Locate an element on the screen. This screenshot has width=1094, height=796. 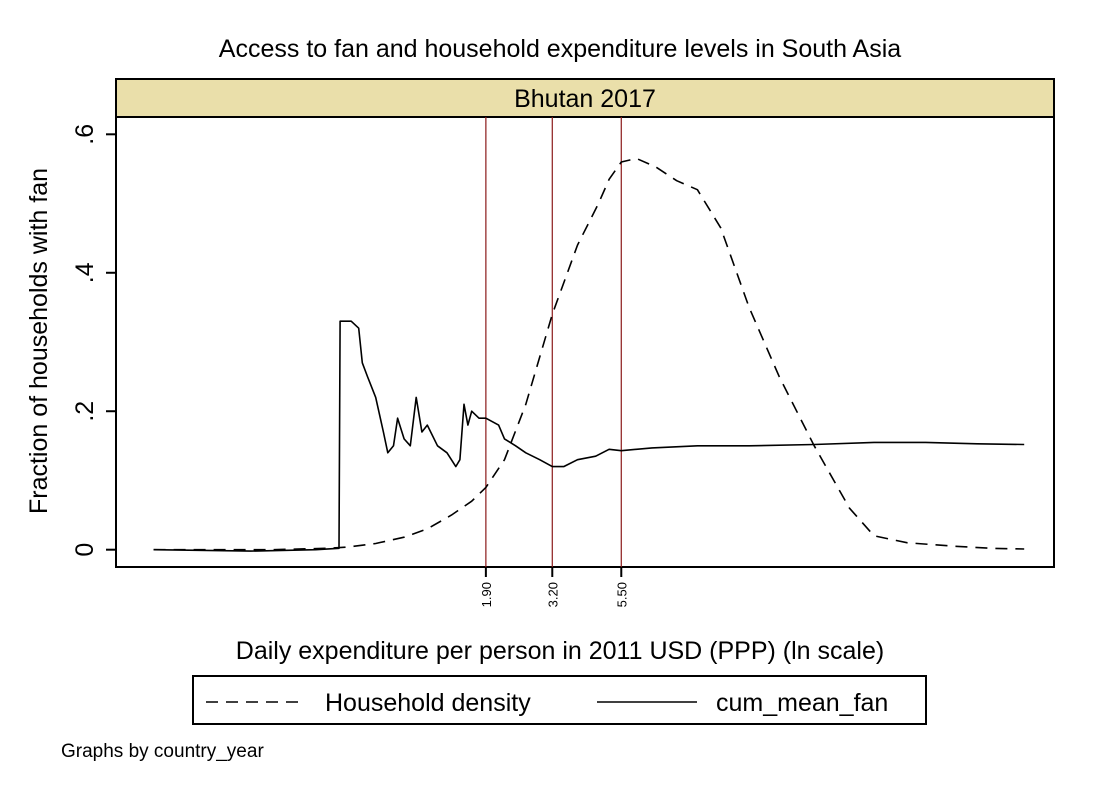
x-tick-label-2: 5.50 is located at coordinates (621, 594).